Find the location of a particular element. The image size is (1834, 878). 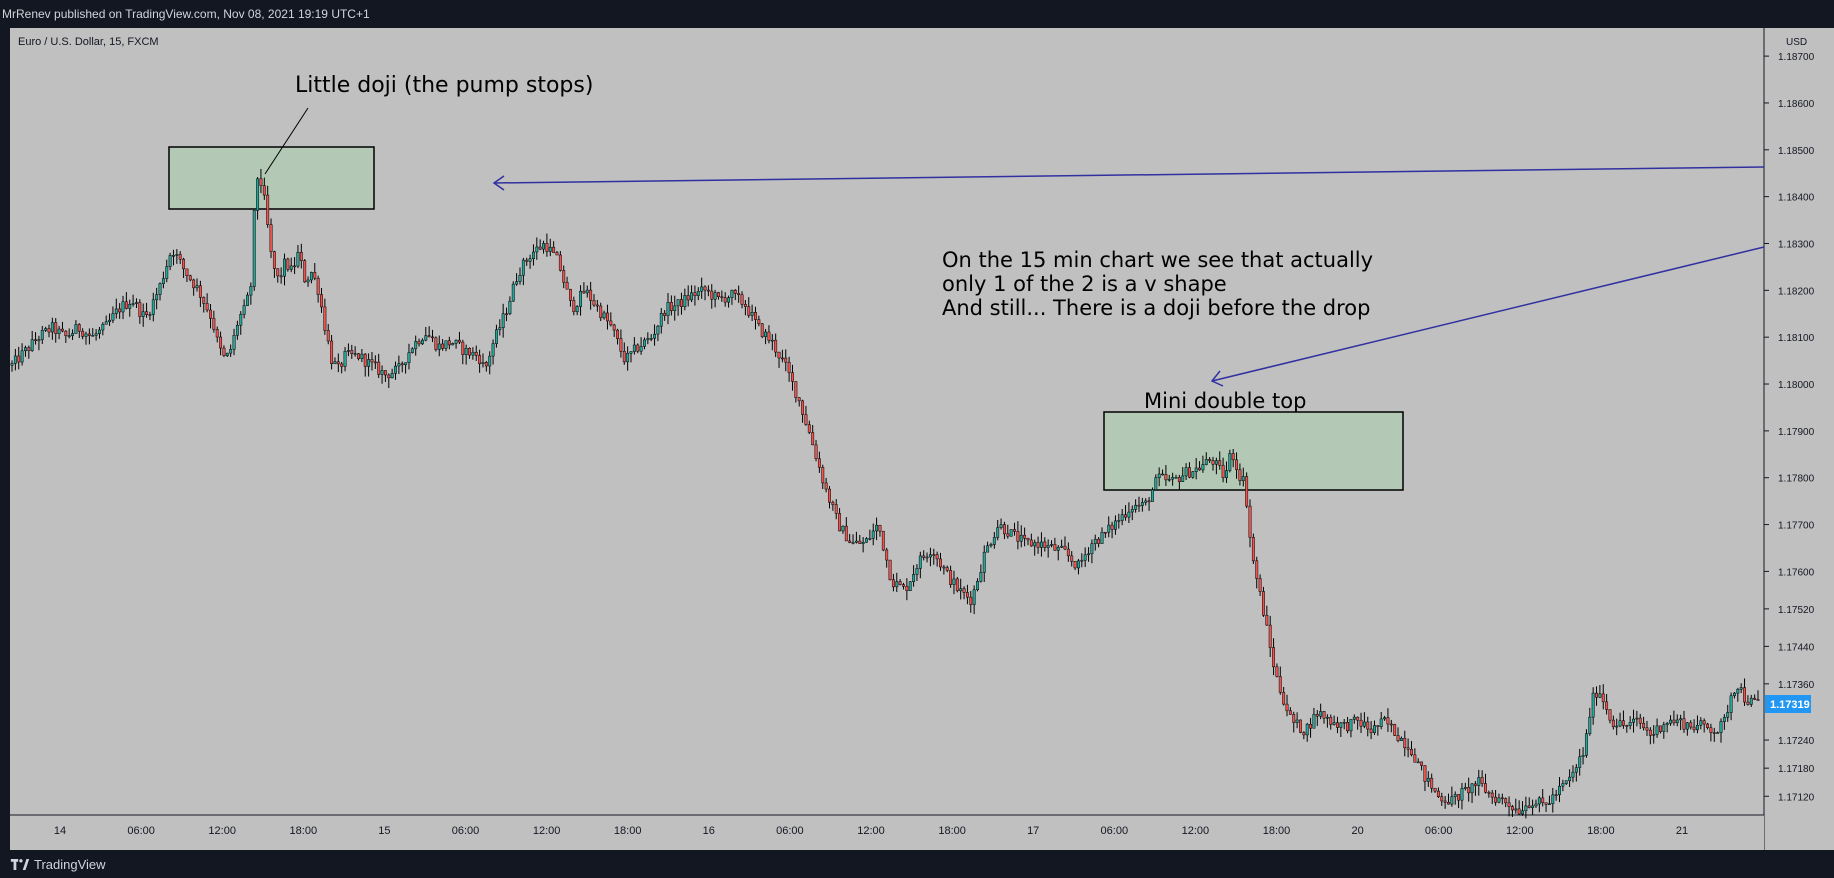

doji-annotation: Little doji (the pump stops) is located at coordinates (444, 85).